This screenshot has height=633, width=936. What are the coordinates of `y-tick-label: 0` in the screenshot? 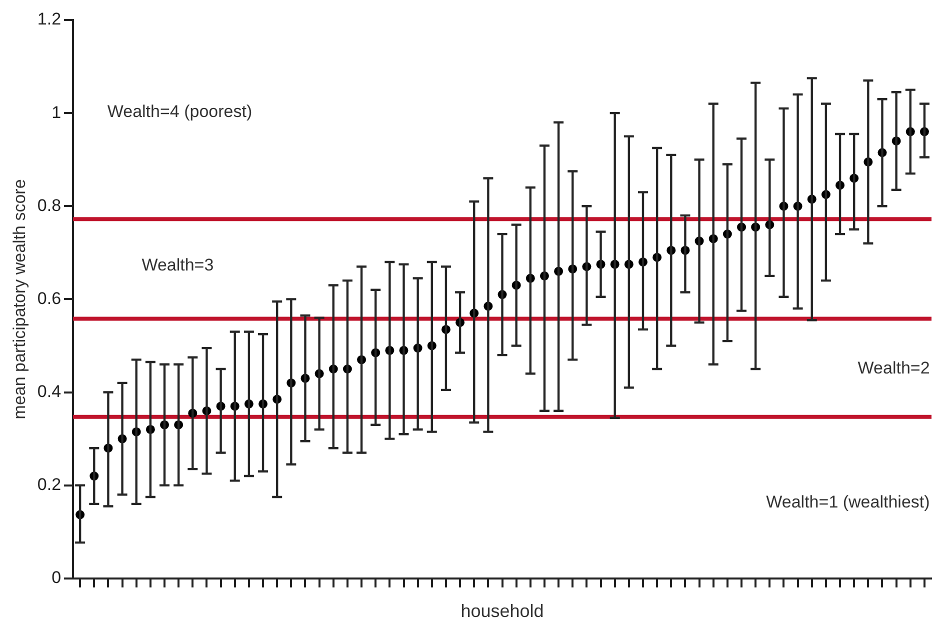 It's located at (57, 578).